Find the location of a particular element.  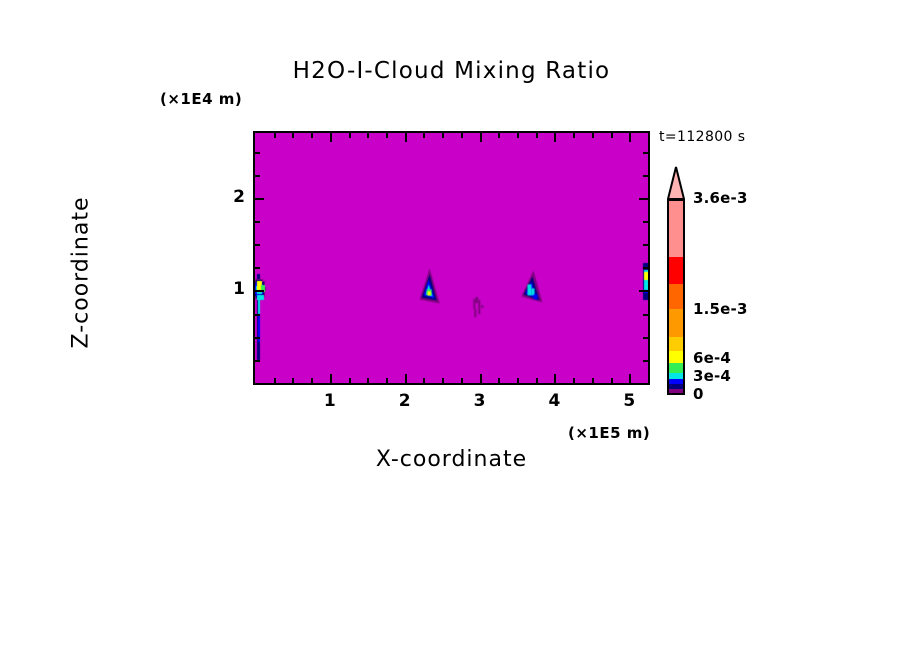

colorbar is located at coordinates (676, 297).